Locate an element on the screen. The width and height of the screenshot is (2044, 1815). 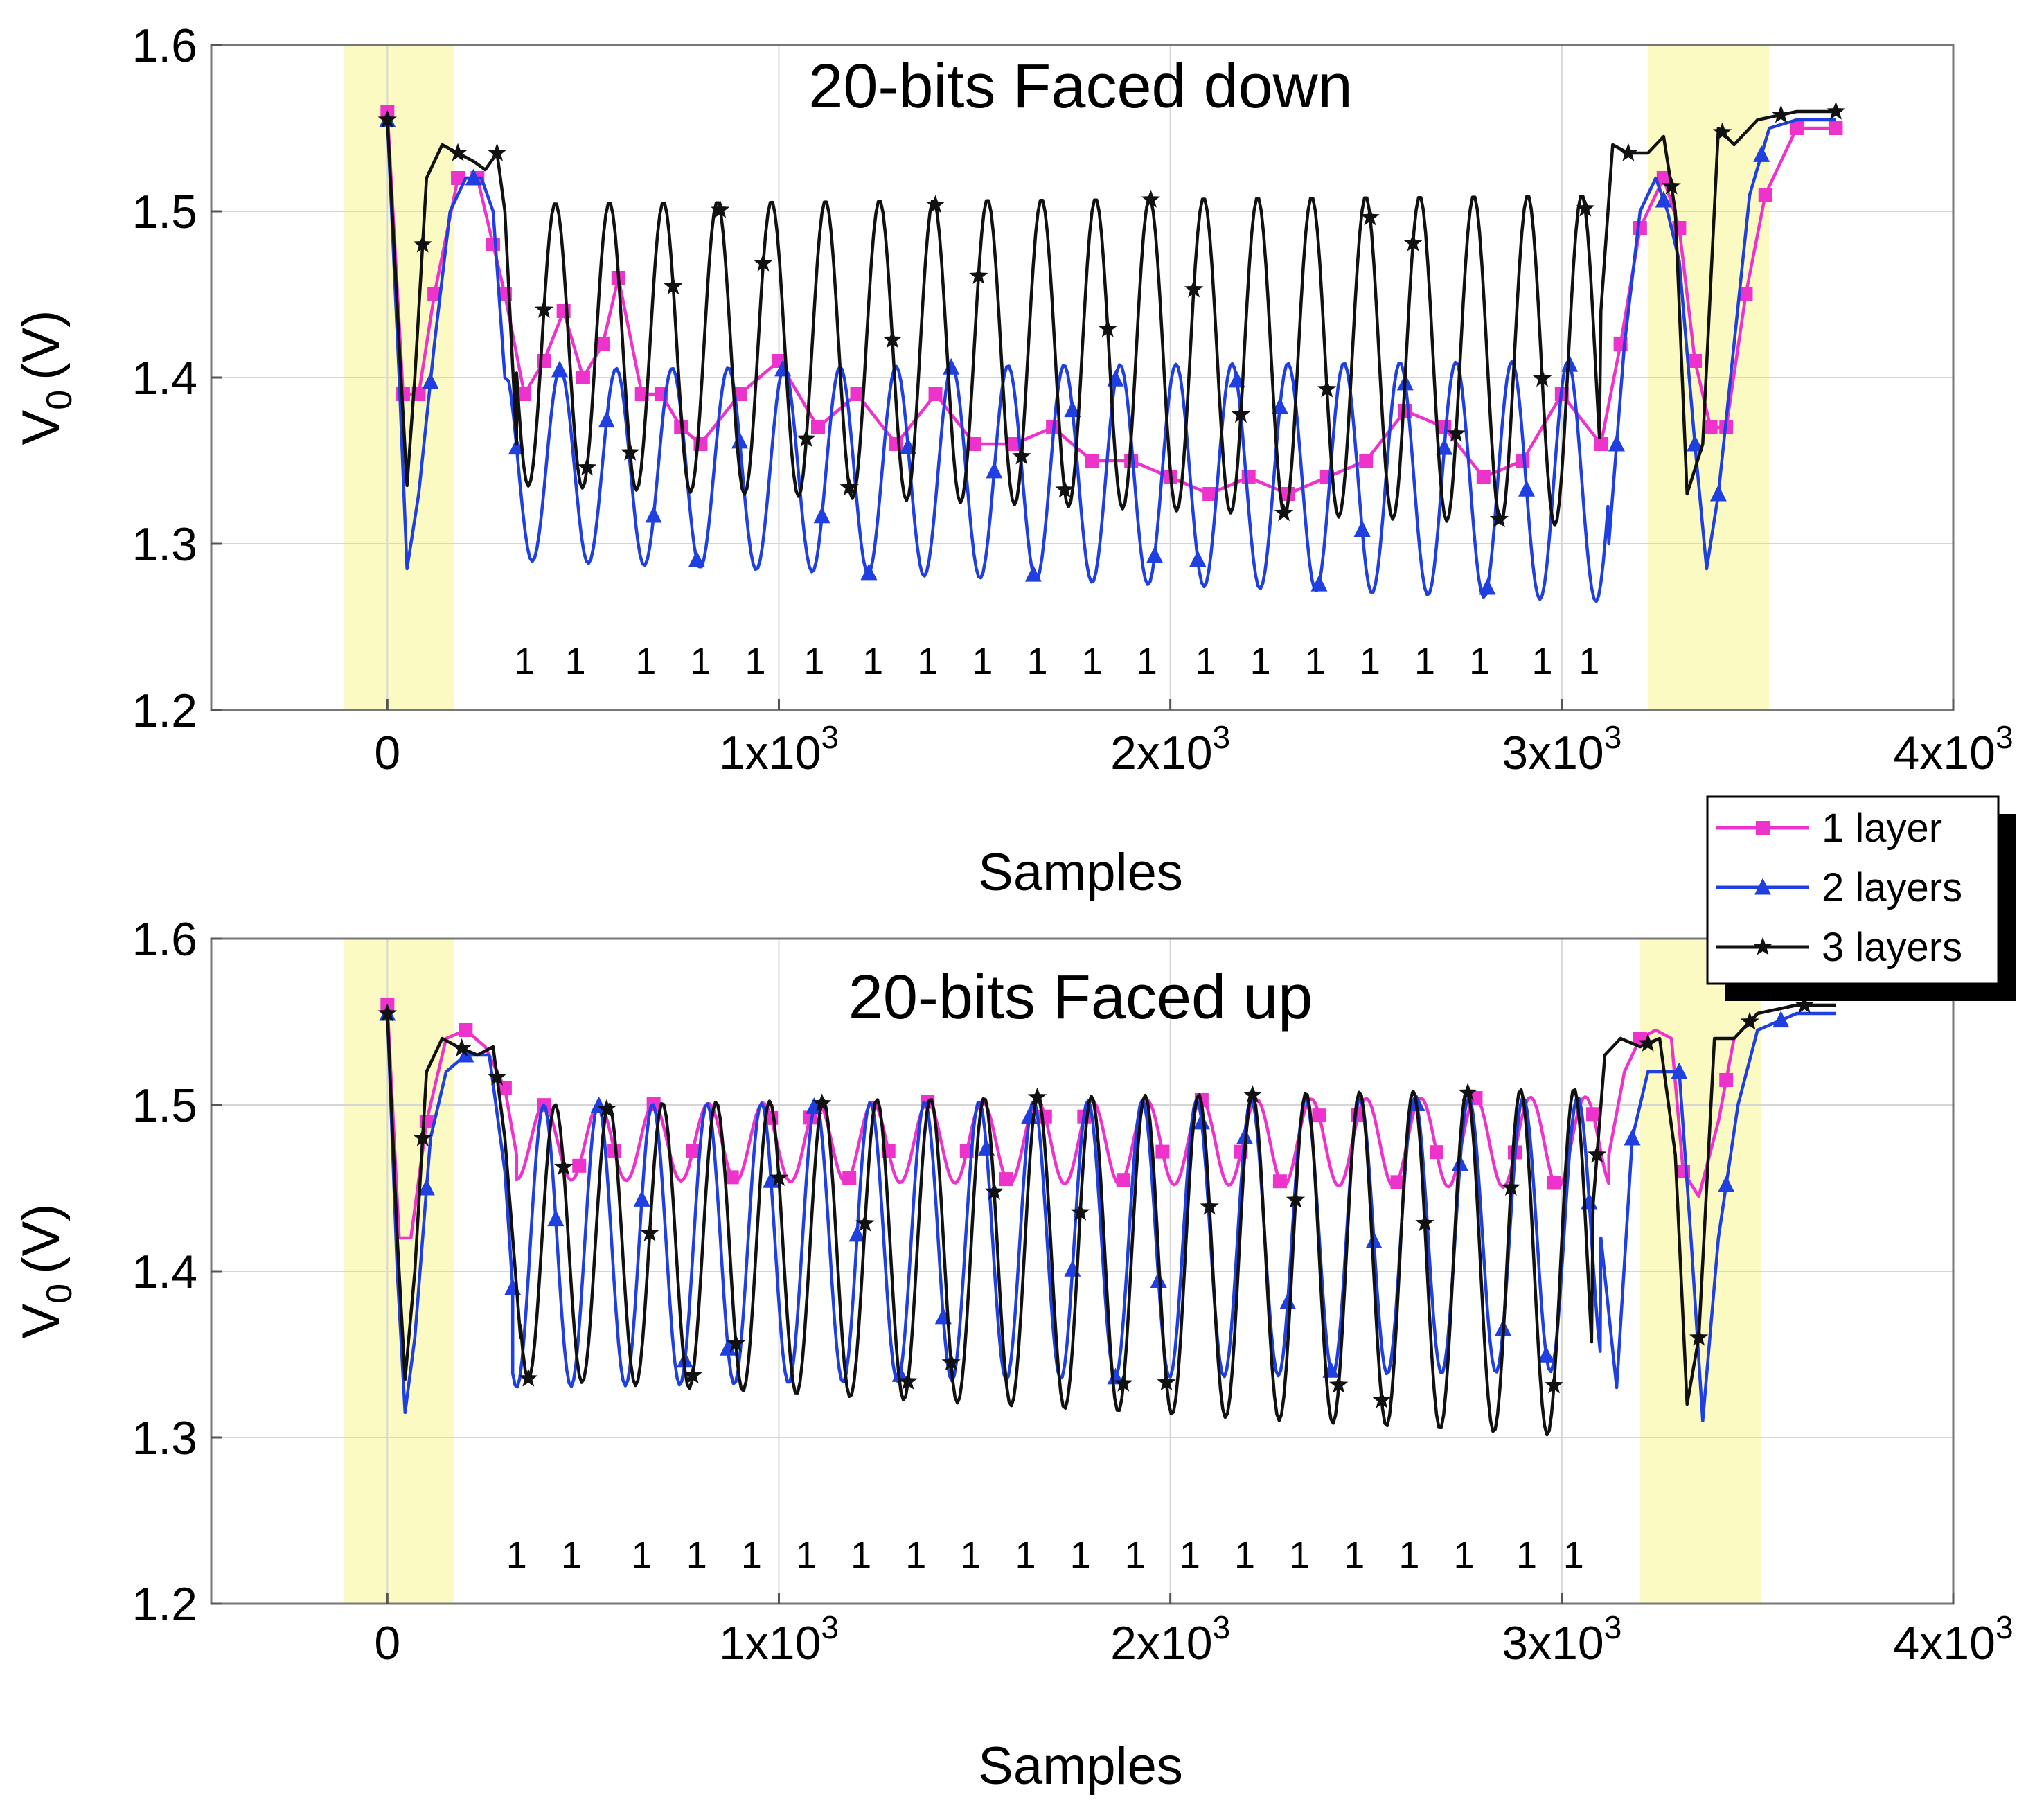
legend: 1 layer 2 layers 3 layers is located at coordinates (1861, 898).